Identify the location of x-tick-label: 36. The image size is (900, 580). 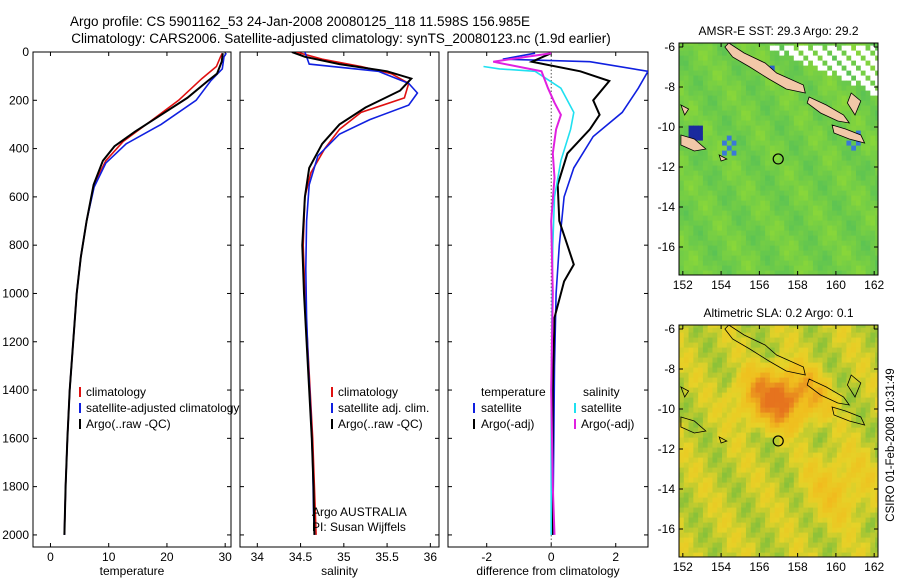
(431, 557).